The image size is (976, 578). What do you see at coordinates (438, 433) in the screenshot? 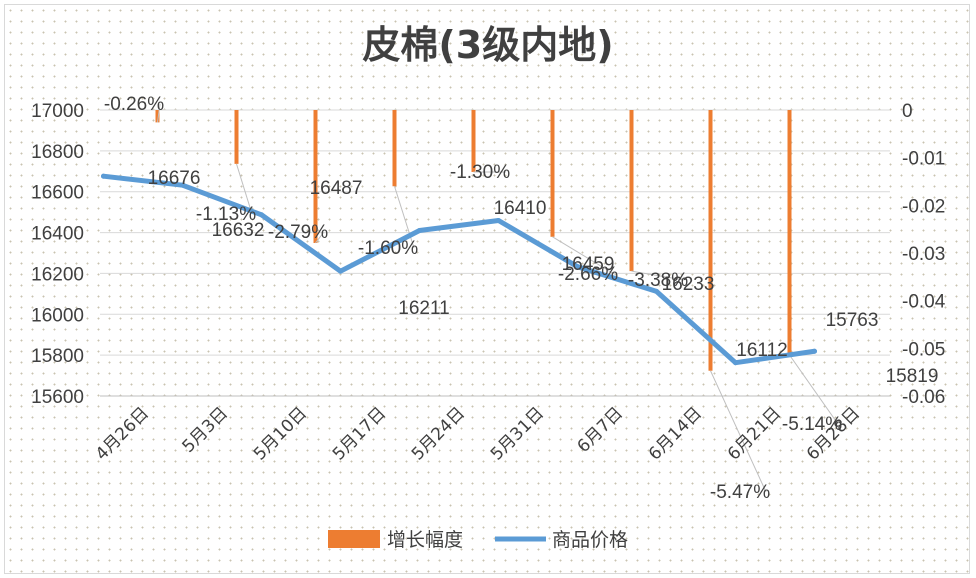
I see `x-axis-tick: 5月24日` at bounding box center [438, 433].